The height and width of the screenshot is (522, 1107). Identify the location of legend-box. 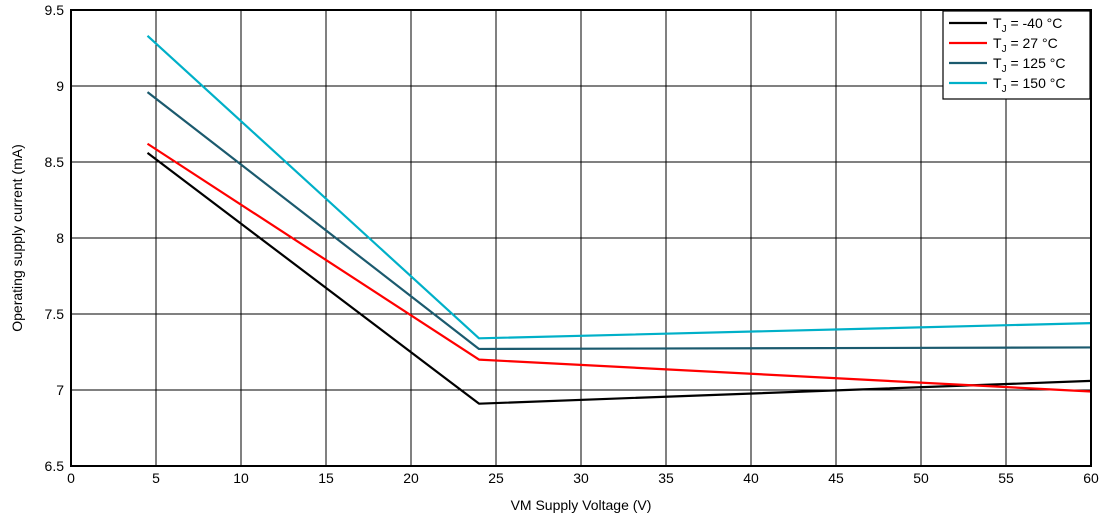
(1016, 55).